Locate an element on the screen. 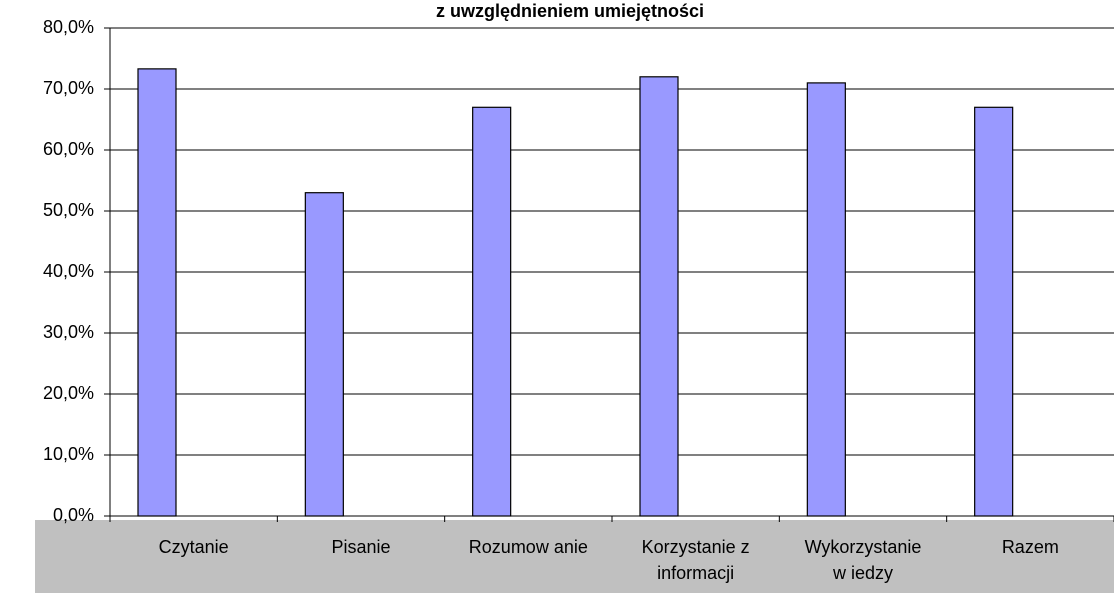  y-tick-label: 70,0% is located at coordinates (68, 88).